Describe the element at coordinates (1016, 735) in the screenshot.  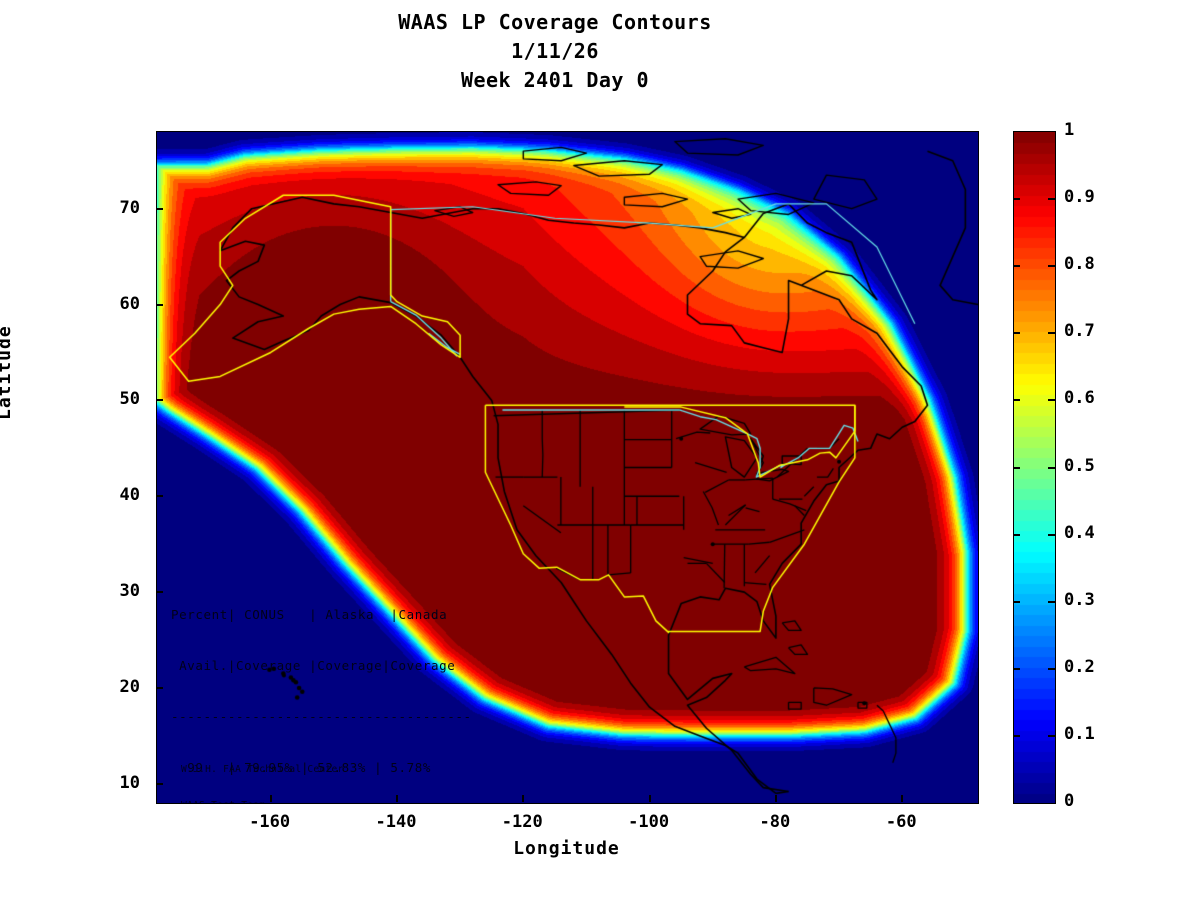
I see `colorbar-tick-mark-left-0p1` at that location.